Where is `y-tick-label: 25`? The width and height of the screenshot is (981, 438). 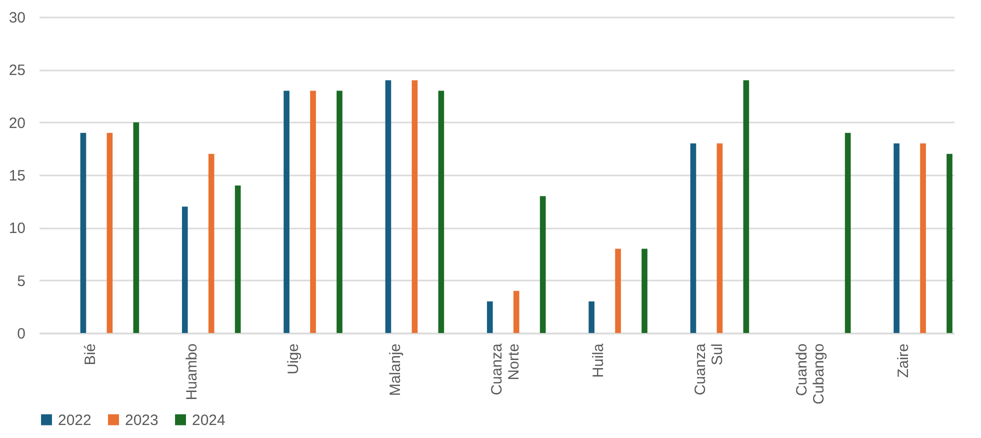
y-tick-label: 25 is located at coordinates (17, 71).